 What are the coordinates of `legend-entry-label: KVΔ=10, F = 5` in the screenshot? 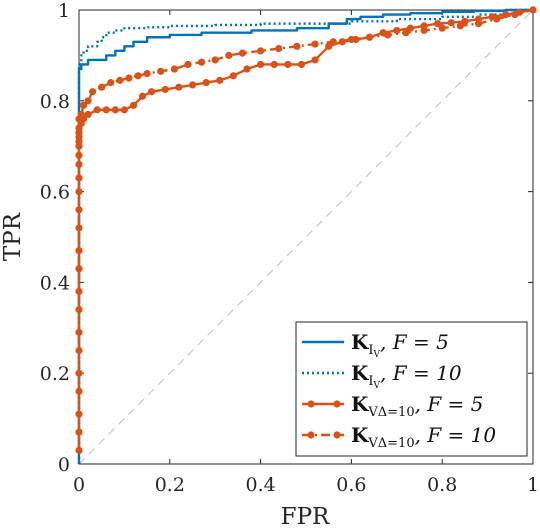 It's located at (417, 406).